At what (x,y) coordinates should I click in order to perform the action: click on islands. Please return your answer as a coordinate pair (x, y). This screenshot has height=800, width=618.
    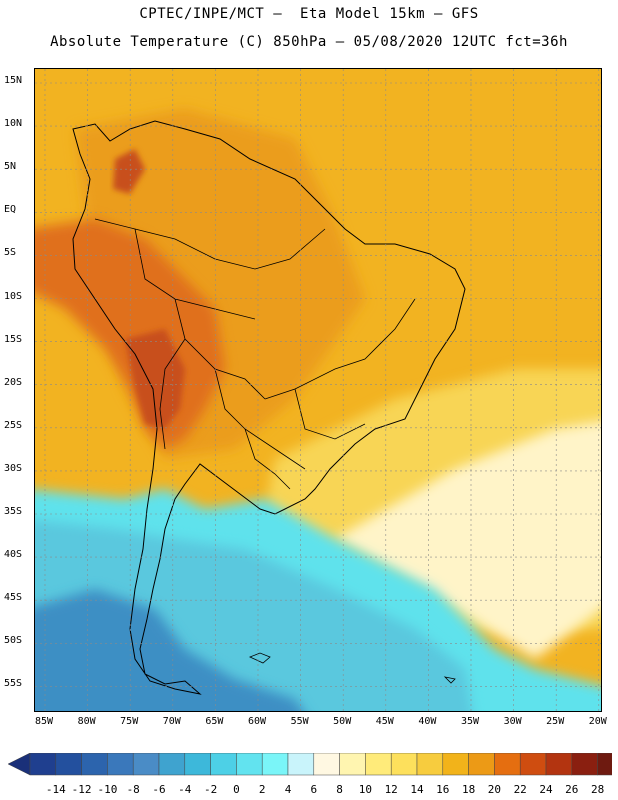
    Looking at the image, I should click on (352, 668).